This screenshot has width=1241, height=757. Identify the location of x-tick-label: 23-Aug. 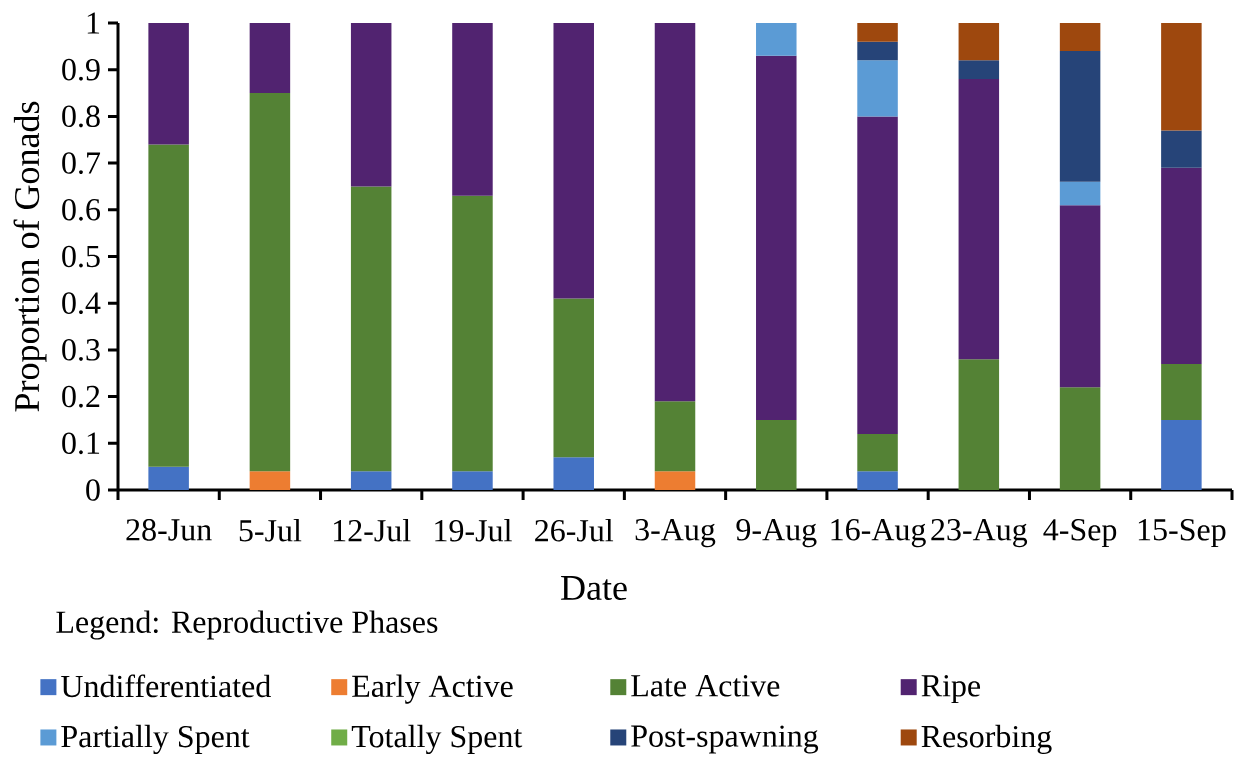
(979, 533).